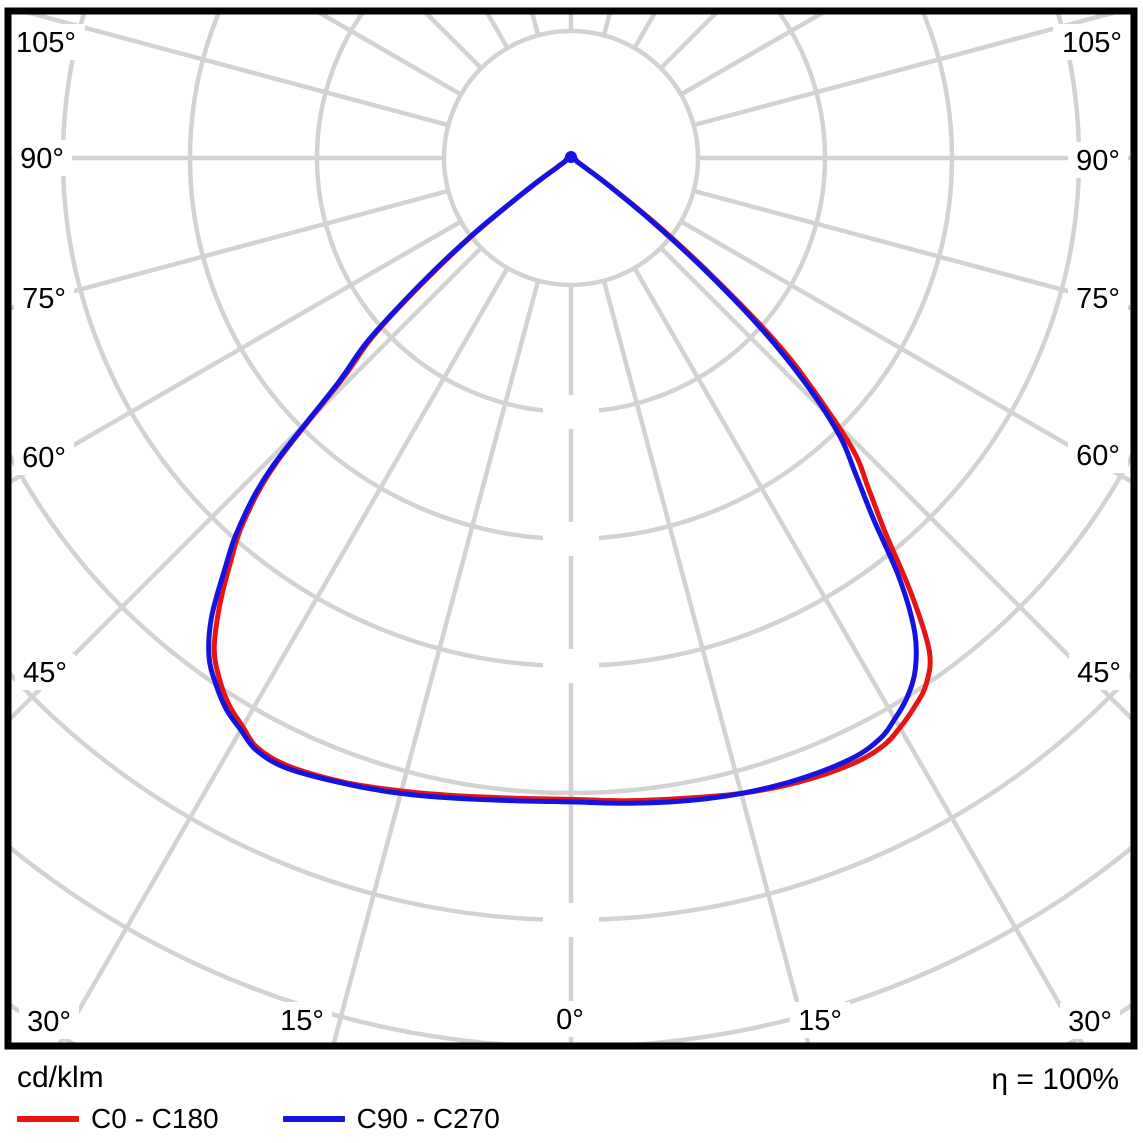 Image resolution: width=1143 pixels, height=1143 pixels. Describe the element at coordinates (155, 1118) in the screenshot. I see `legend-label-c0-c180: C0 - C180` at that location.